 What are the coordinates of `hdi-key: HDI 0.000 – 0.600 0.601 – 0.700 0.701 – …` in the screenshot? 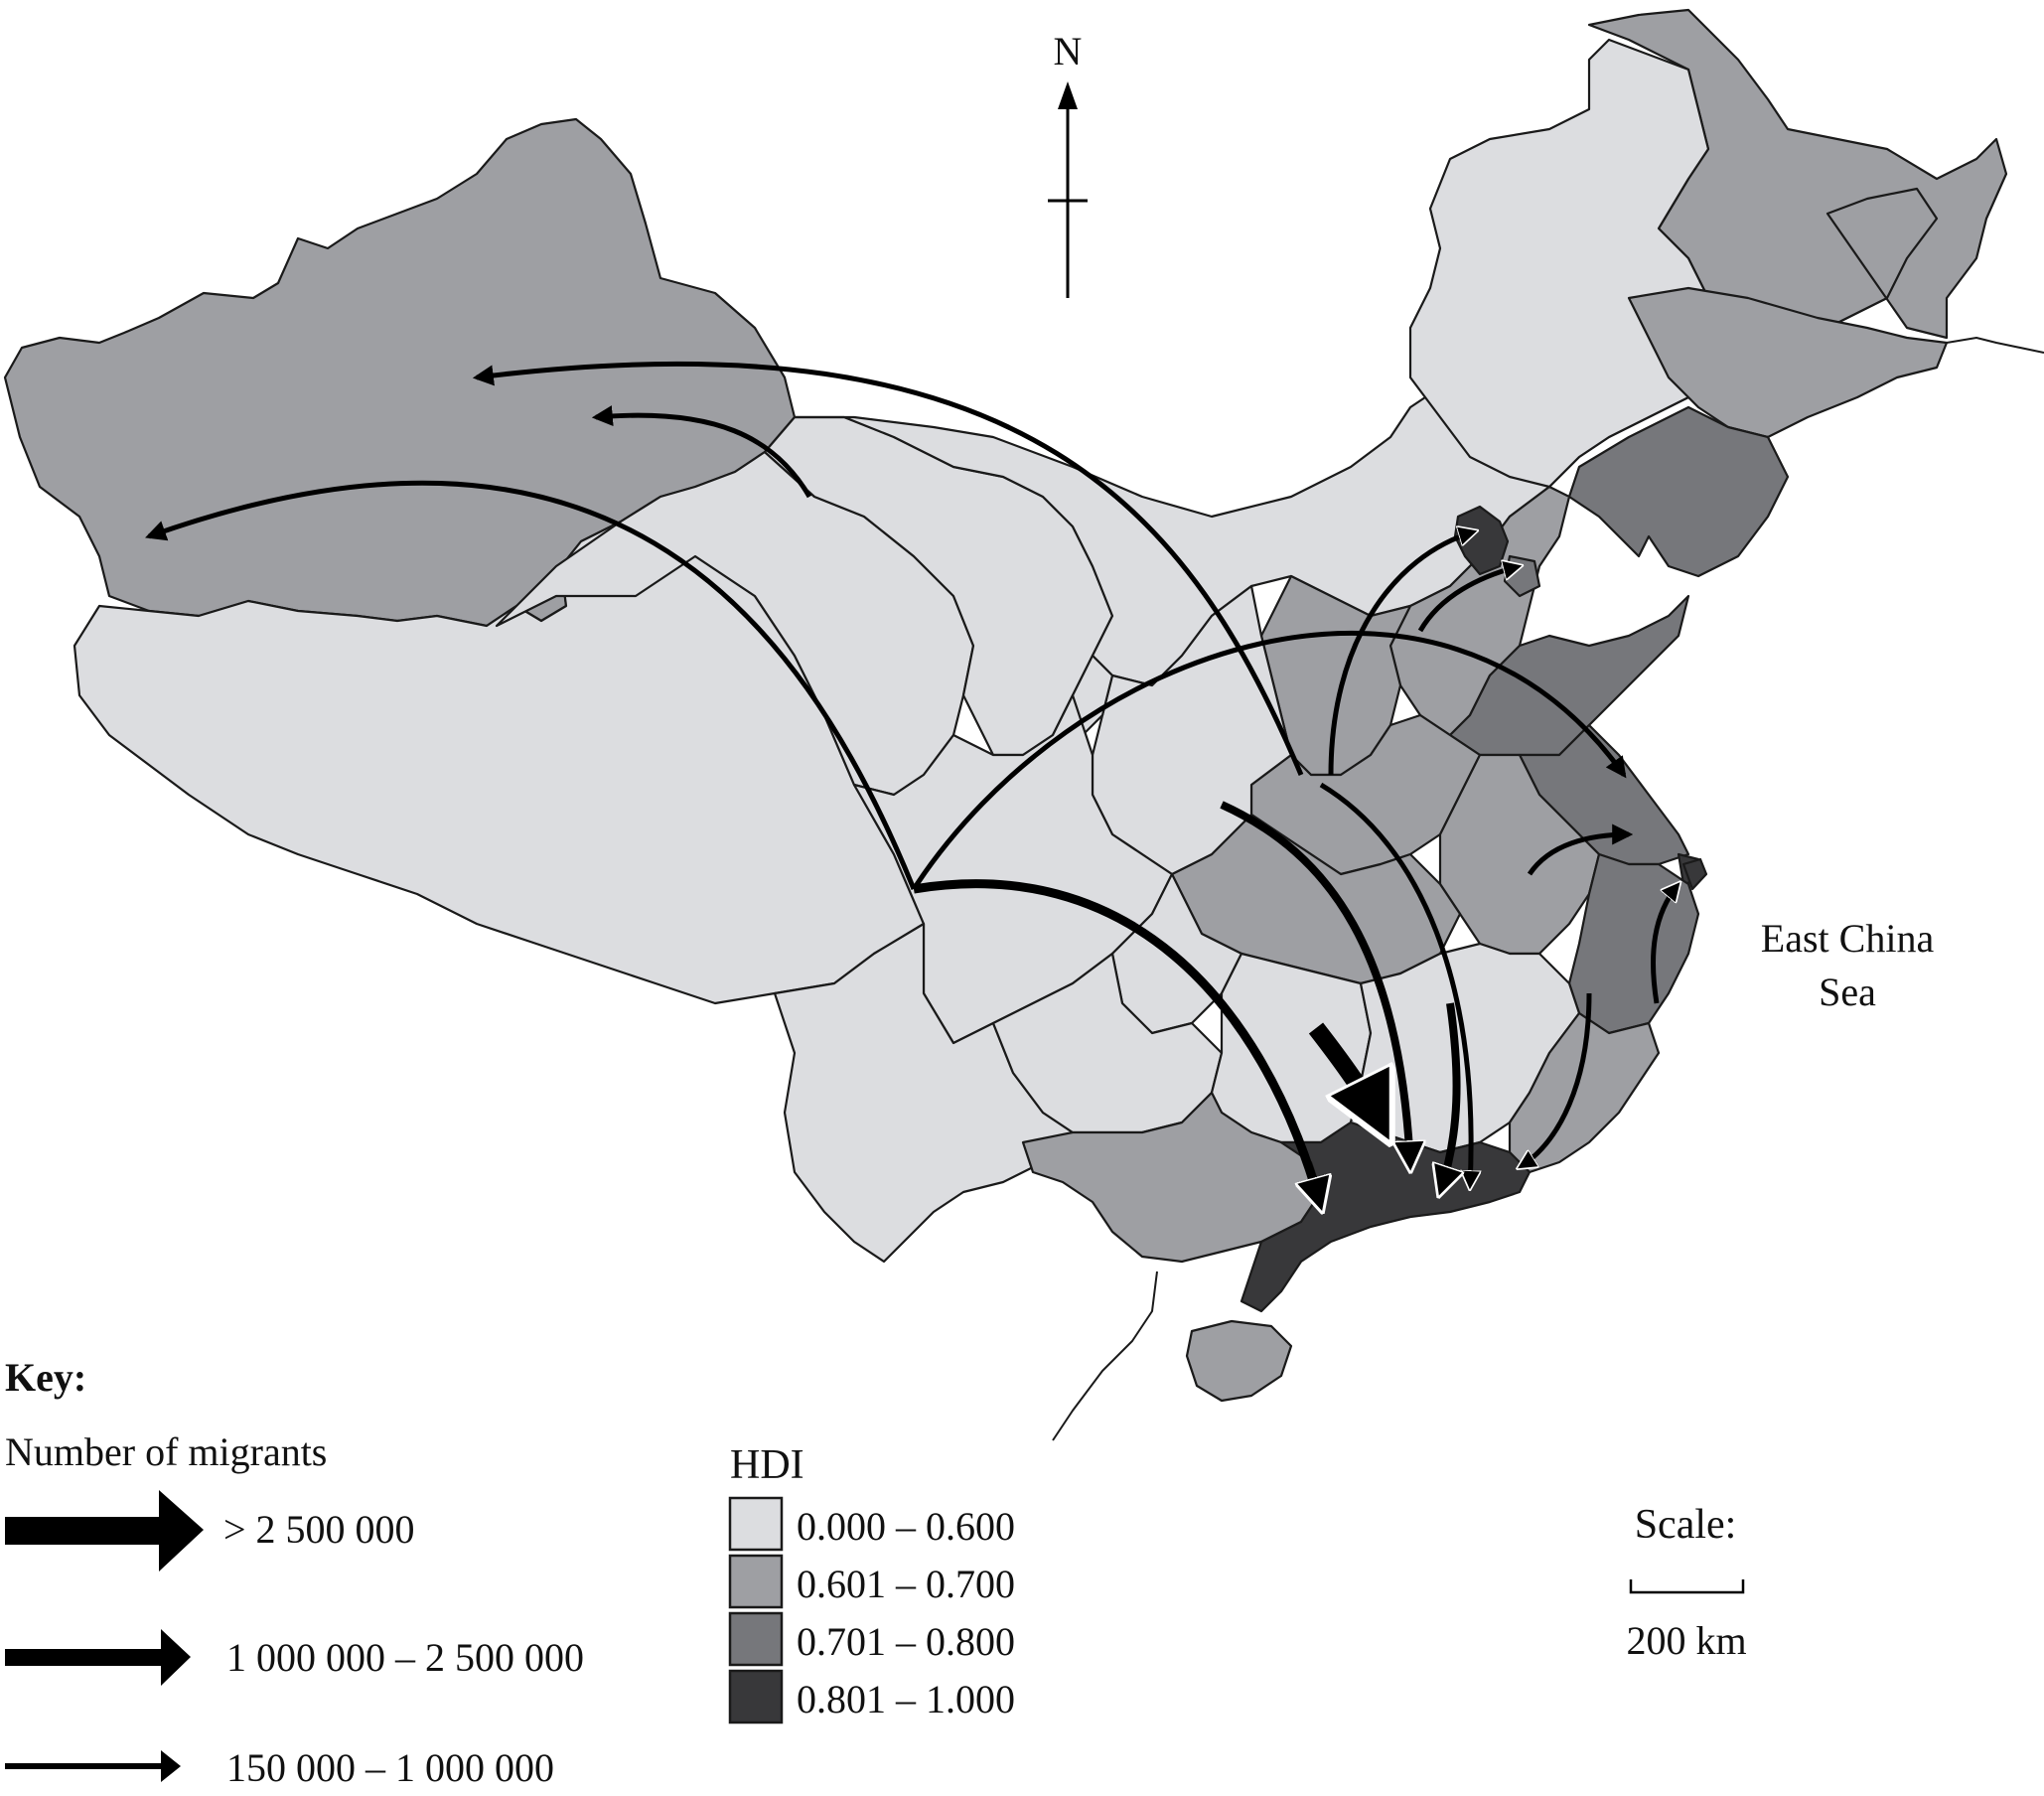 It's located at (871, 1583).